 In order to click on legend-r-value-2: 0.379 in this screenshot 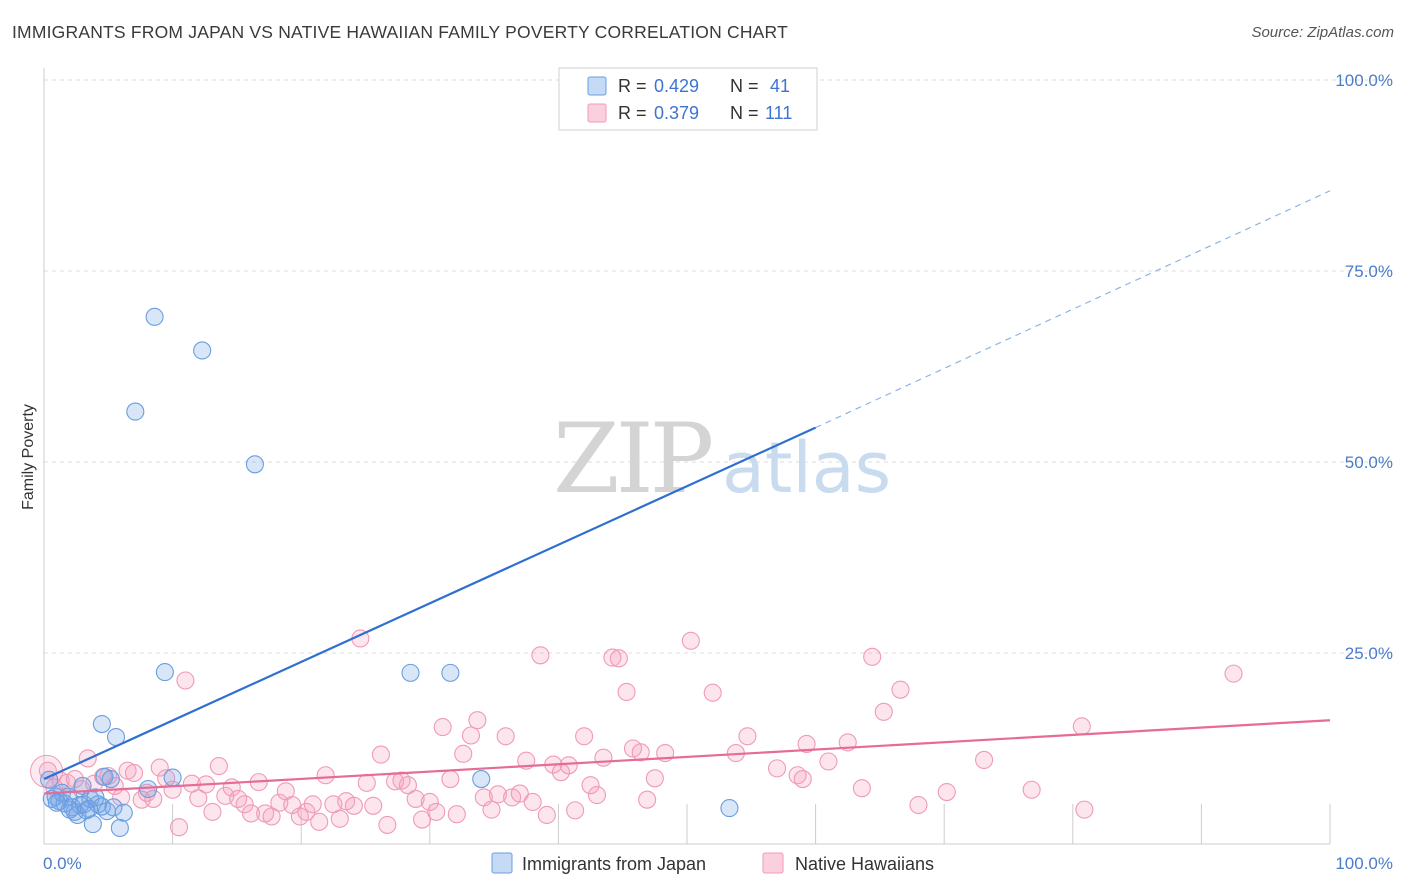, I will do `click(676, 113)`.